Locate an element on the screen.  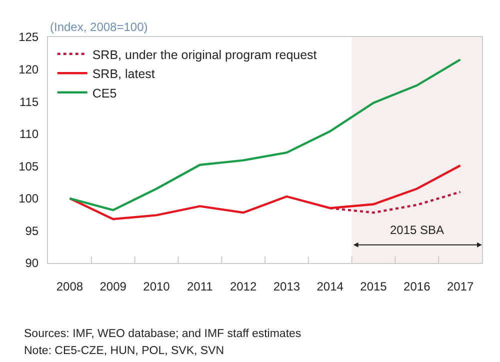
x-tick-label: 2015 is located at coordinates (374, 286).